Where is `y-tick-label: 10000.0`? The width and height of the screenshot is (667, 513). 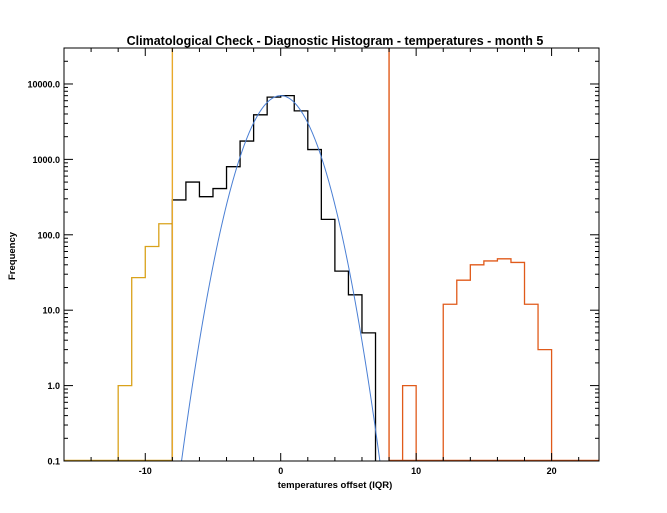 y-tick-label: 10000.0 is located at coordinates (43, 84).